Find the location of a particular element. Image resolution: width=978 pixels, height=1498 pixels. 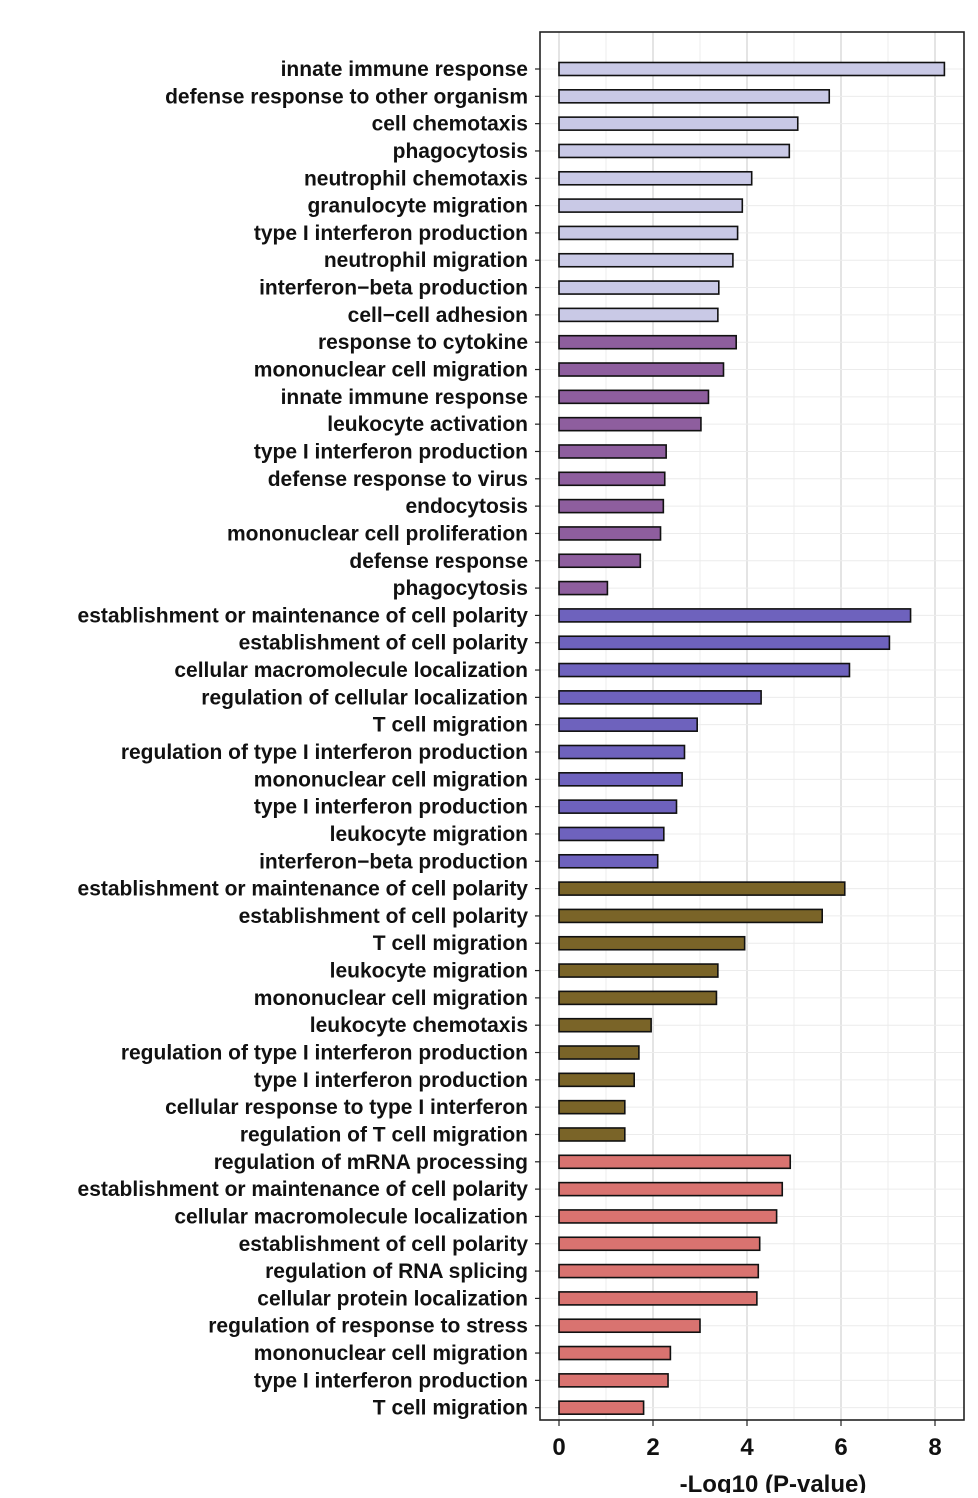

category-label: defense response is located at coordinates (438, 561).